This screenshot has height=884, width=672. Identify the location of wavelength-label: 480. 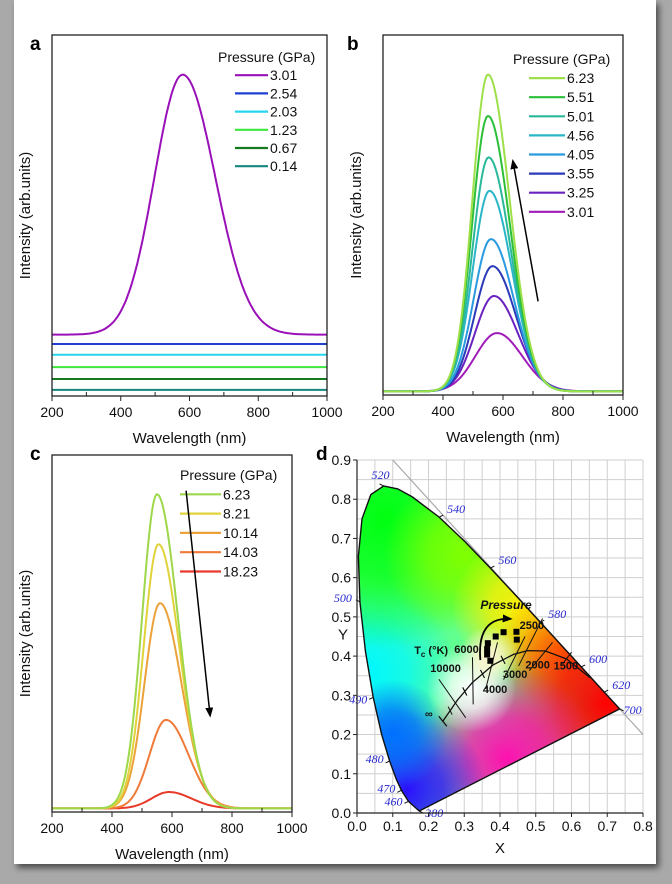
(375, 759).